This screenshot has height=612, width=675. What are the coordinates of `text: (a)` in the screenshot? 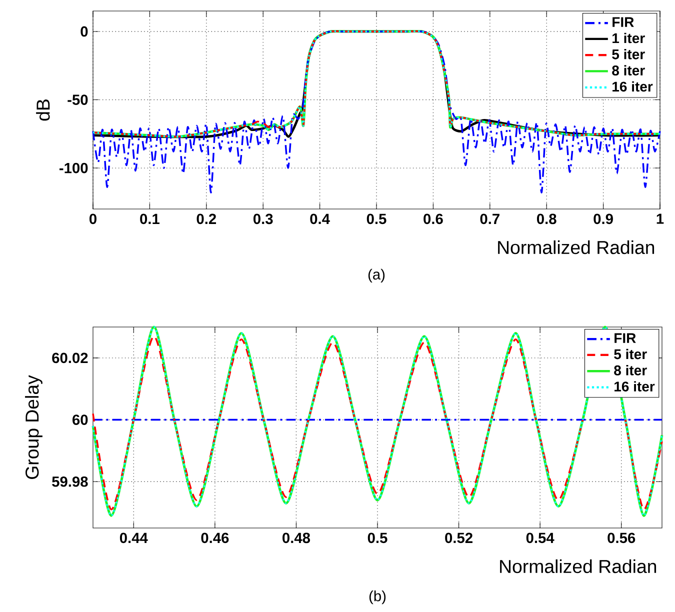 It's located at (376, 275).